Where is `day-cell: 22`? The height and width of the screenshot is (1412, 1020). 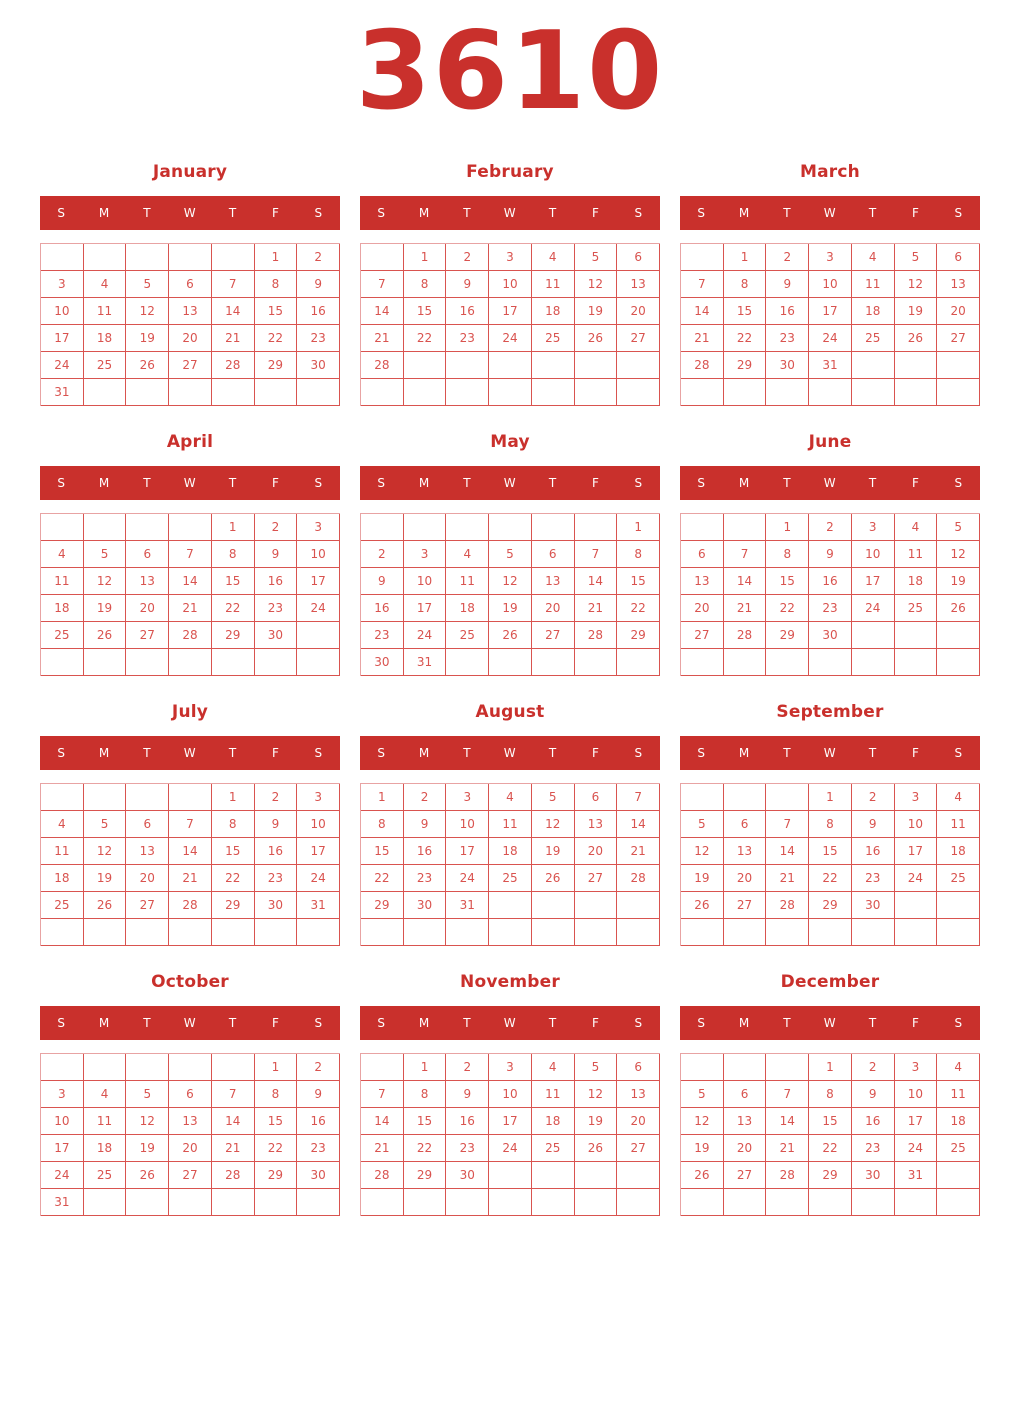
day-cell: 22 is located at coordinates (276, 338).